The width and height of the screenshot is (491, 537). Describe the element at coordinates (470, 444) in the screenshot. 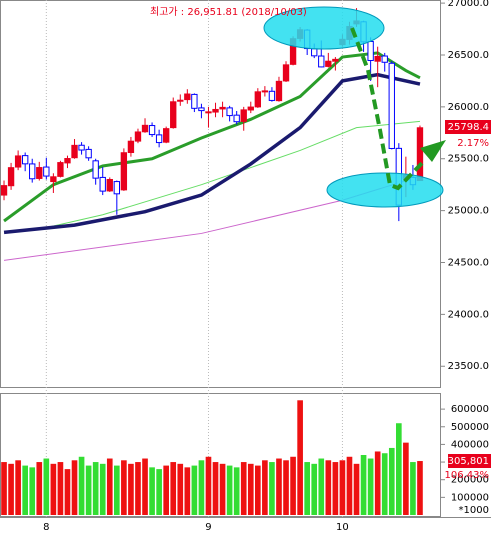

I see `y-tick-label: 400000` at that location.